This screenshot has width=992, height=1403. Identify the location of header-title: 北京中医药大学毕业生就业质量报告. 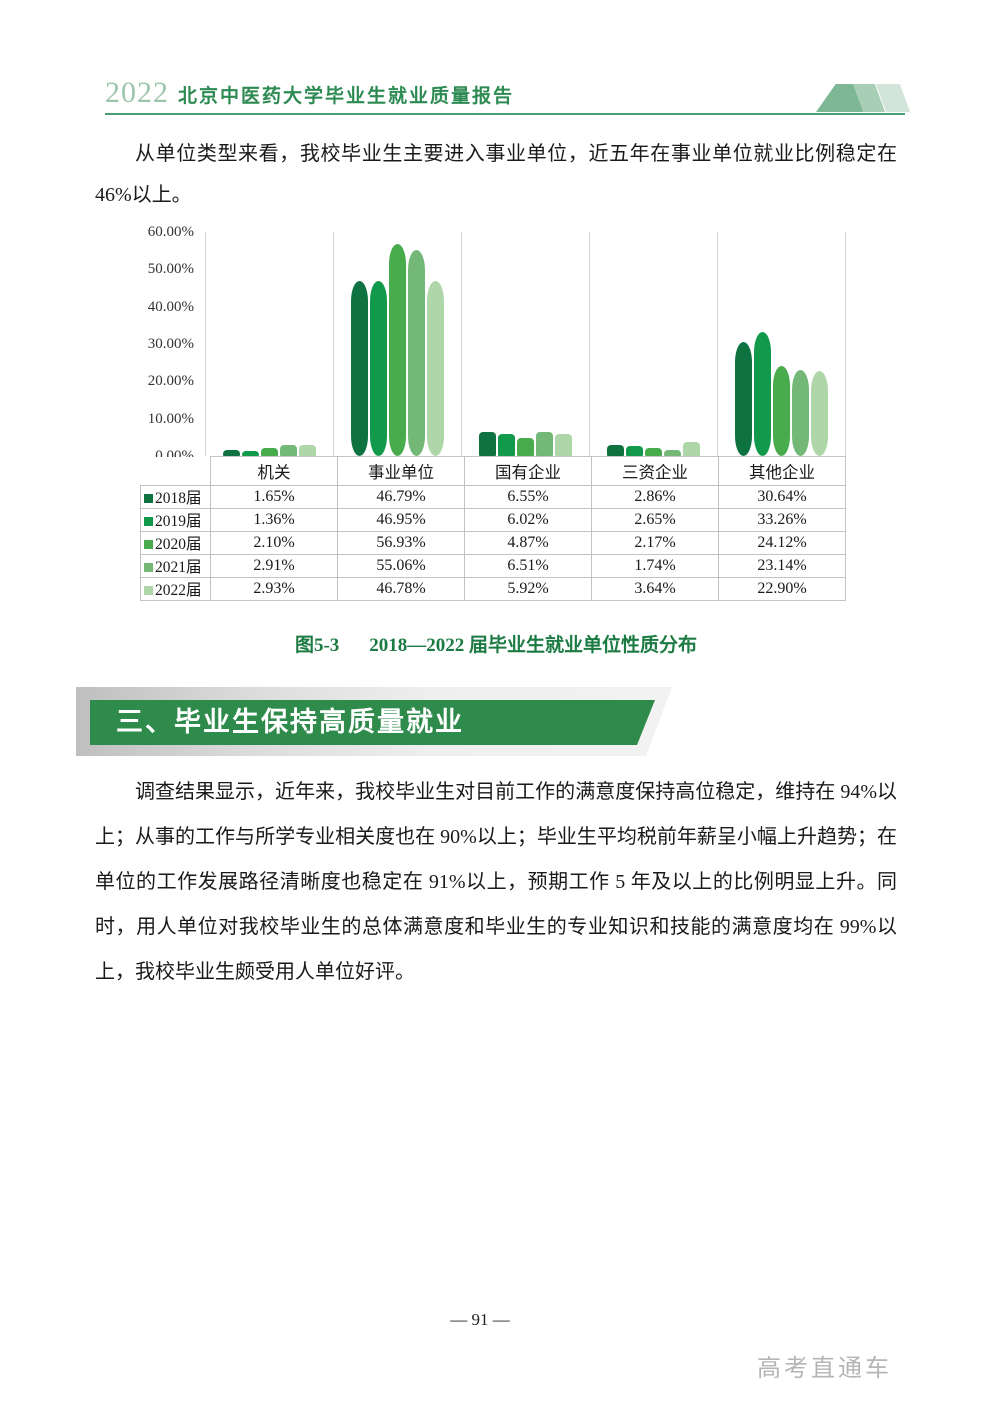
(346, 96).